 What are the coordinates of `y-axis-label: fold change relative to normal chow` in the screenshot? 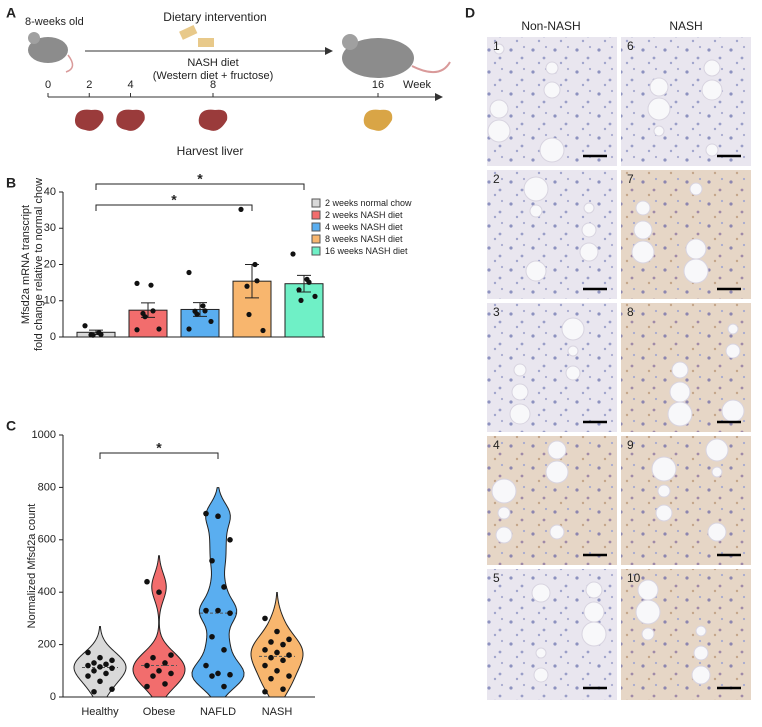 It's located at (39, 264).